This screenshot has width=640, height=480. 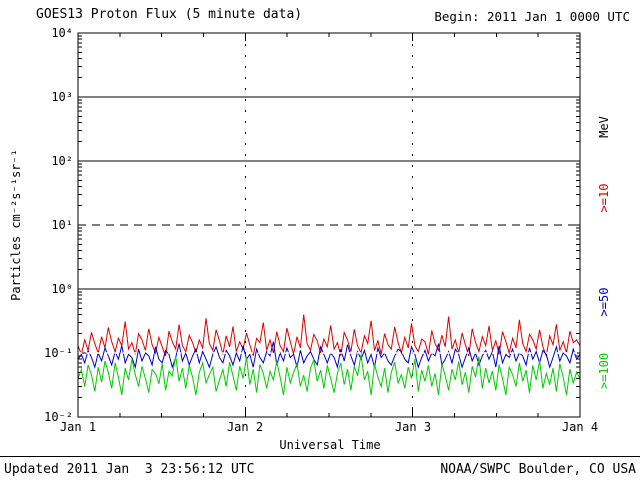 I want to click on x-tick-label: Jan 4, so click(x=580, y=427).